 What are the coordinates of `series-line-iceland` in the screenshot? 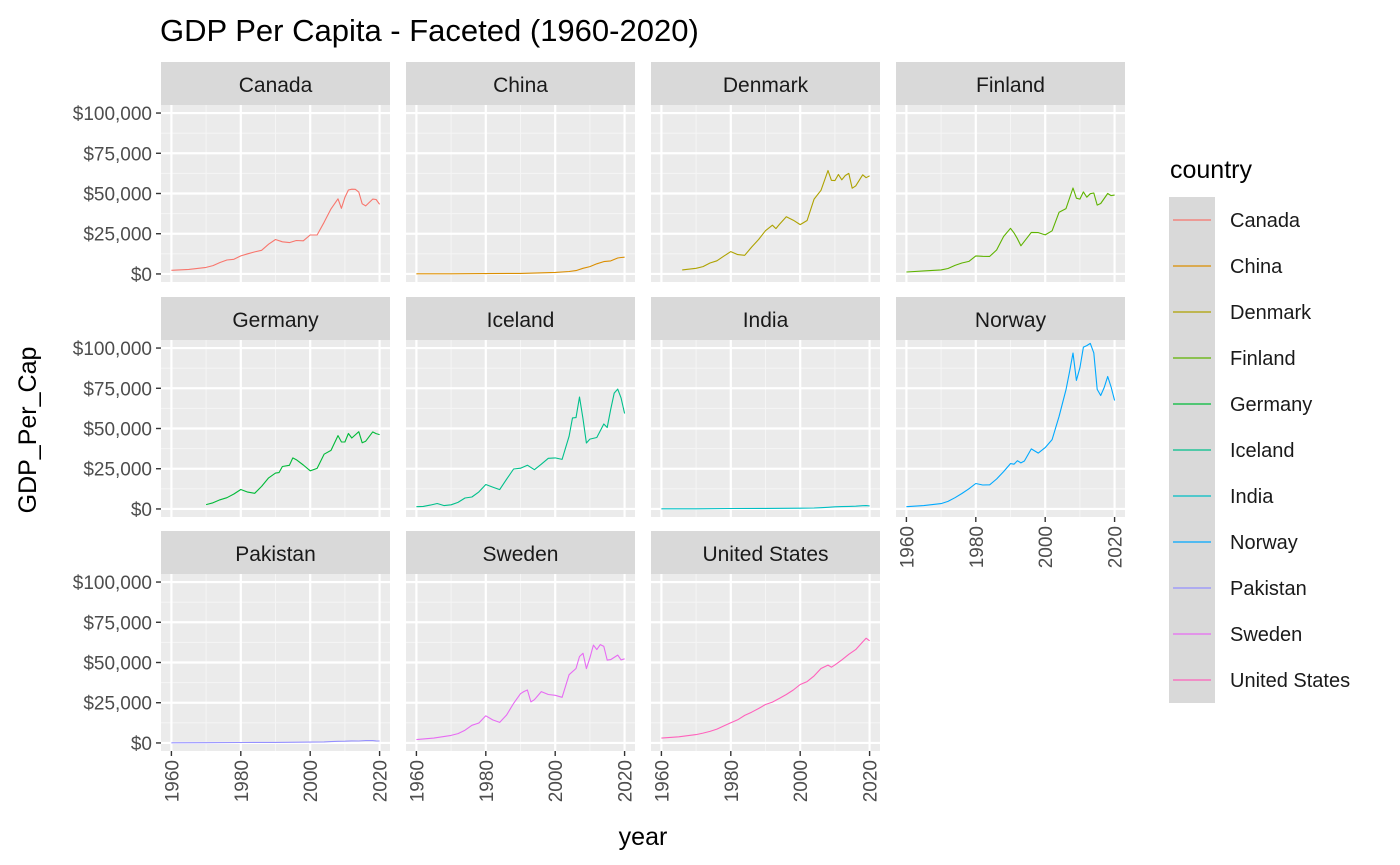 It's located at (521, 448).